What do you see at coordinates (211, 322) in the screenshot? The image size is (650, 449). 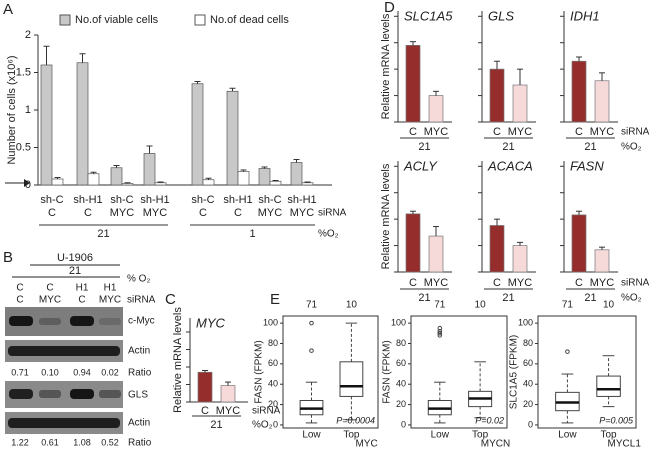 I see `chart-title: MYC` at bounding box center [211, 322].